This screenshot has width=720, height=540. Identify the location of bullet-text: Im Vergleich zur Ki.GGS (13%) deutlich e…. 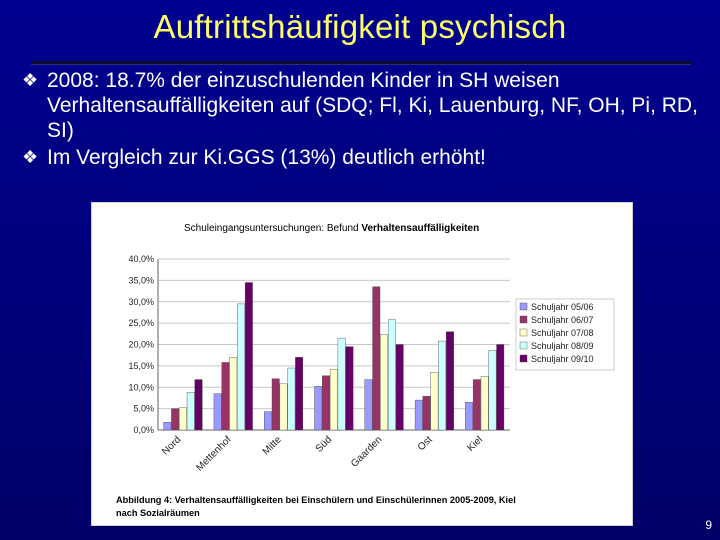
(266, 157).